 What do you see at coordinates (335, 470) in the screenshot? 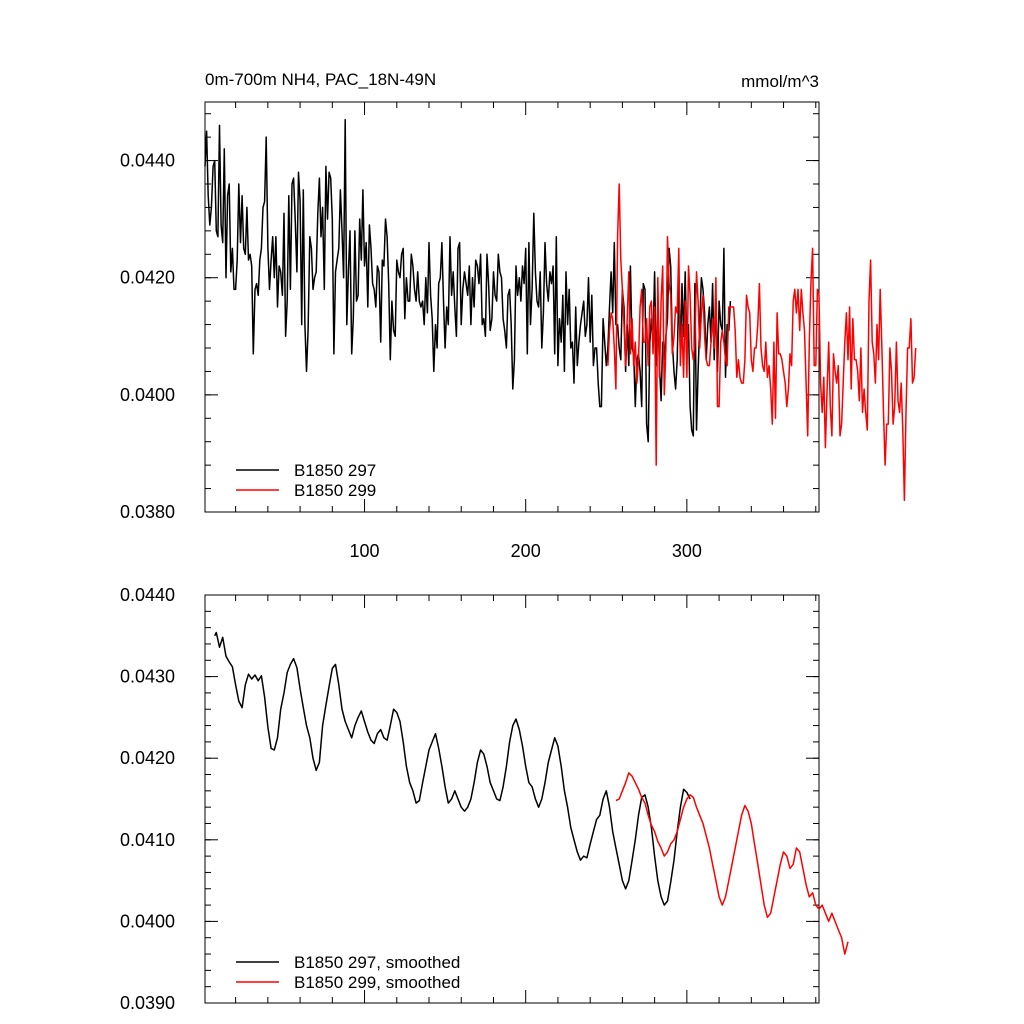
I see `top-legend-label-1: B1850 297` at bounding box center [335, 470].